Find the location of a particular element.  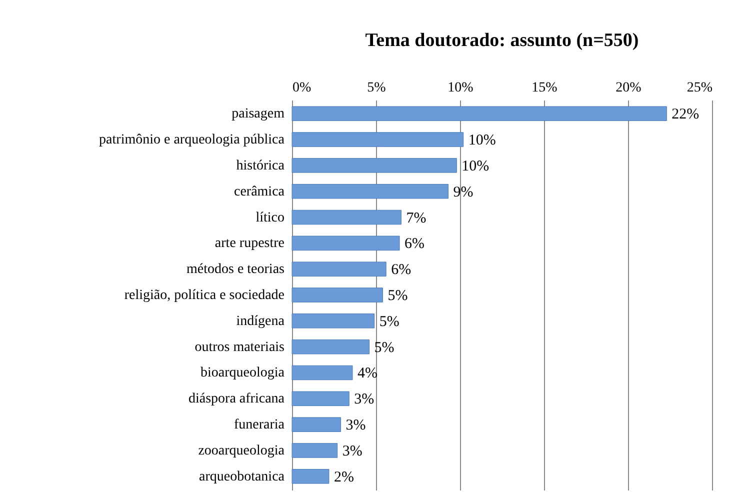

x-tick-label: 0% is located at coordinates (302, 88).